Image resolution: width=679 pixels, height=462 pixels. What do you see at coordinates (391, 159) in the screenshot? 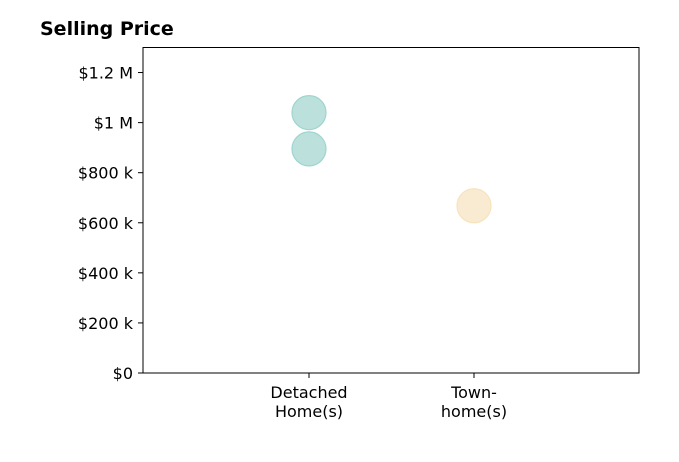
I see `data-points` at bounding box center [391, 159].